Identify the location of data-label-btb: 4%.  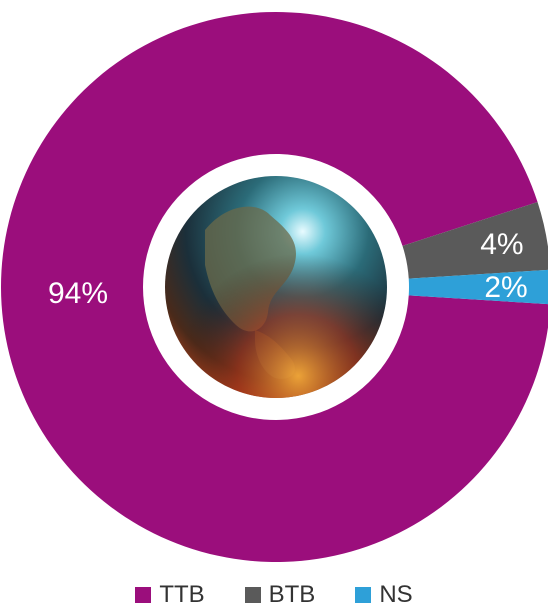
(501, 244).